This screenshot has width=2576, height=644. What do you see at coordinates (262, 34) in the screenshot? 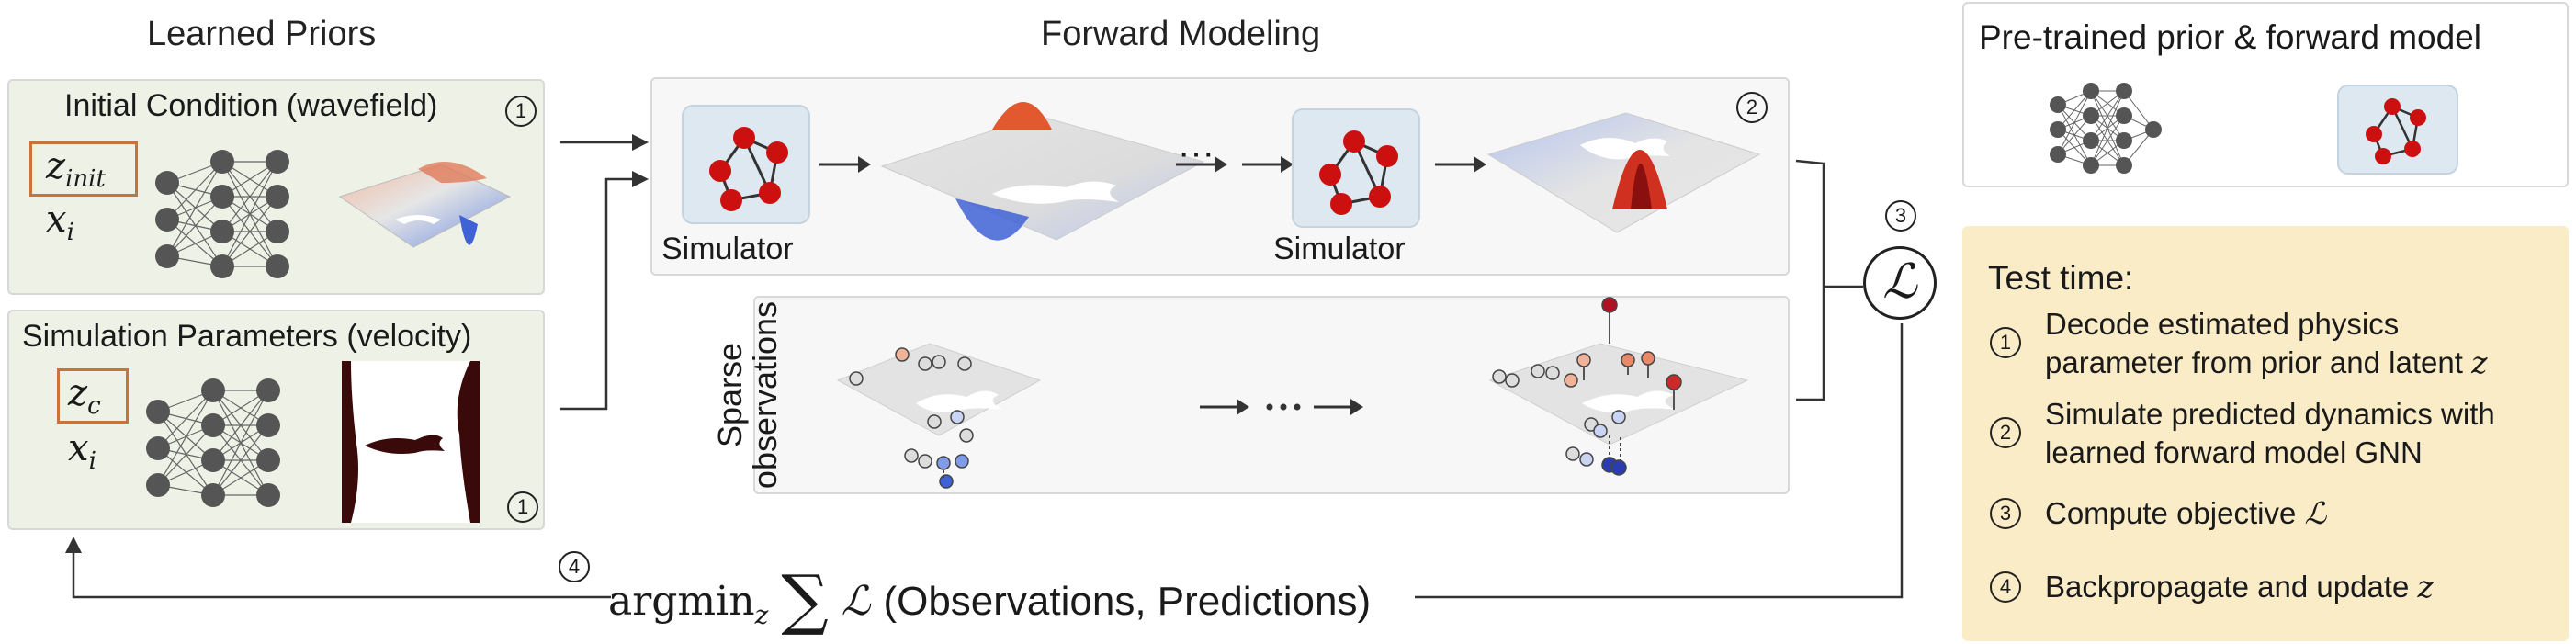
I see `learned-priors-heading: Learned Priors` at bounding box center [262, 34].